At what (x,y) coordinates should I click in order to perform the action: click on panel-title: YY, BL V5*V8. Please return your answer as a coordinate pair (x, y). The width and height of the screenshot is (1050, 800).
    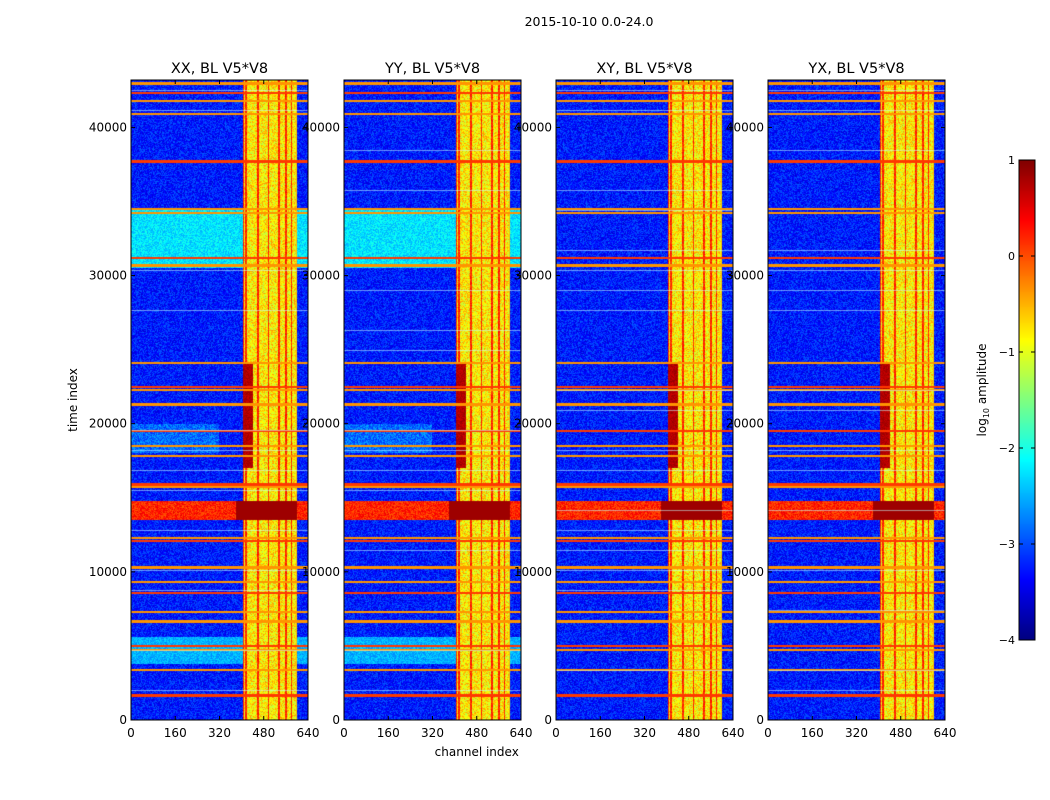
    Looking at the image, I should click on (432, 69).